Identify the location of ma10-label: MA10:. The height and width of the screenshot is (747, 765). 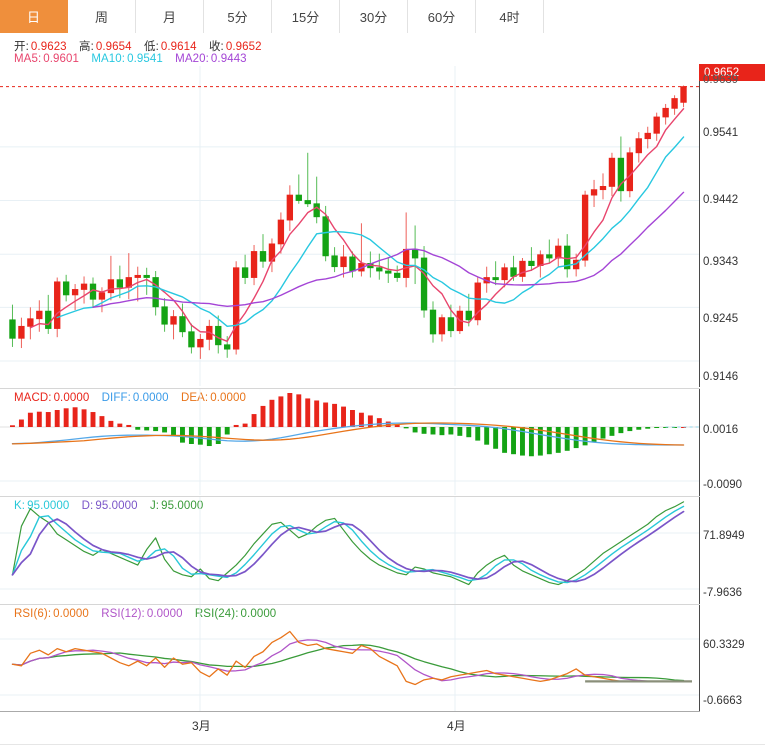
(108, 59).